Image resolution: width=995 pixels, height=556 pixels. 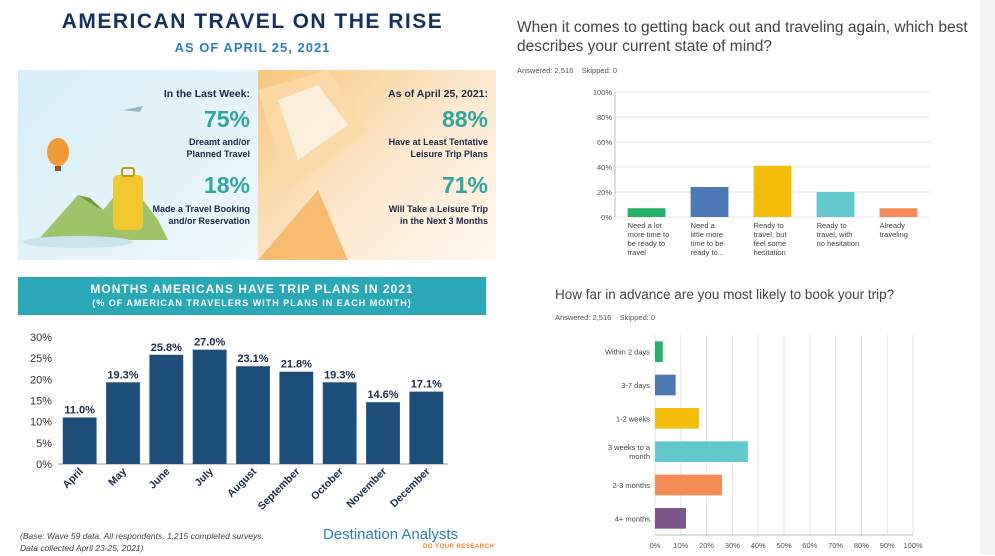 I want to click on bar-august, so click(x=253, y=415).